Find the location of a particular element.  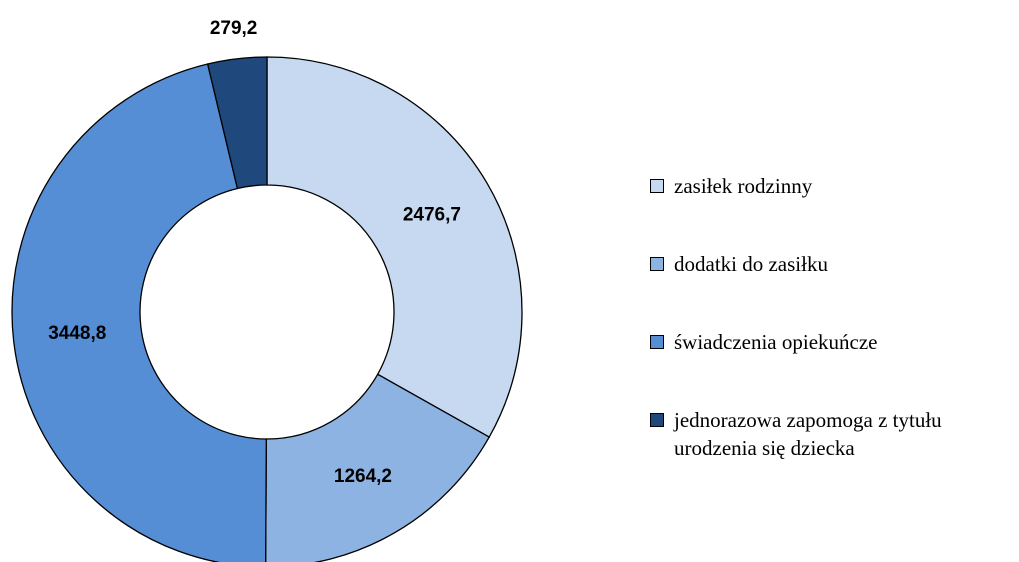

legend-item: zasiłek rodzinny is located at coordinates (832, 186).